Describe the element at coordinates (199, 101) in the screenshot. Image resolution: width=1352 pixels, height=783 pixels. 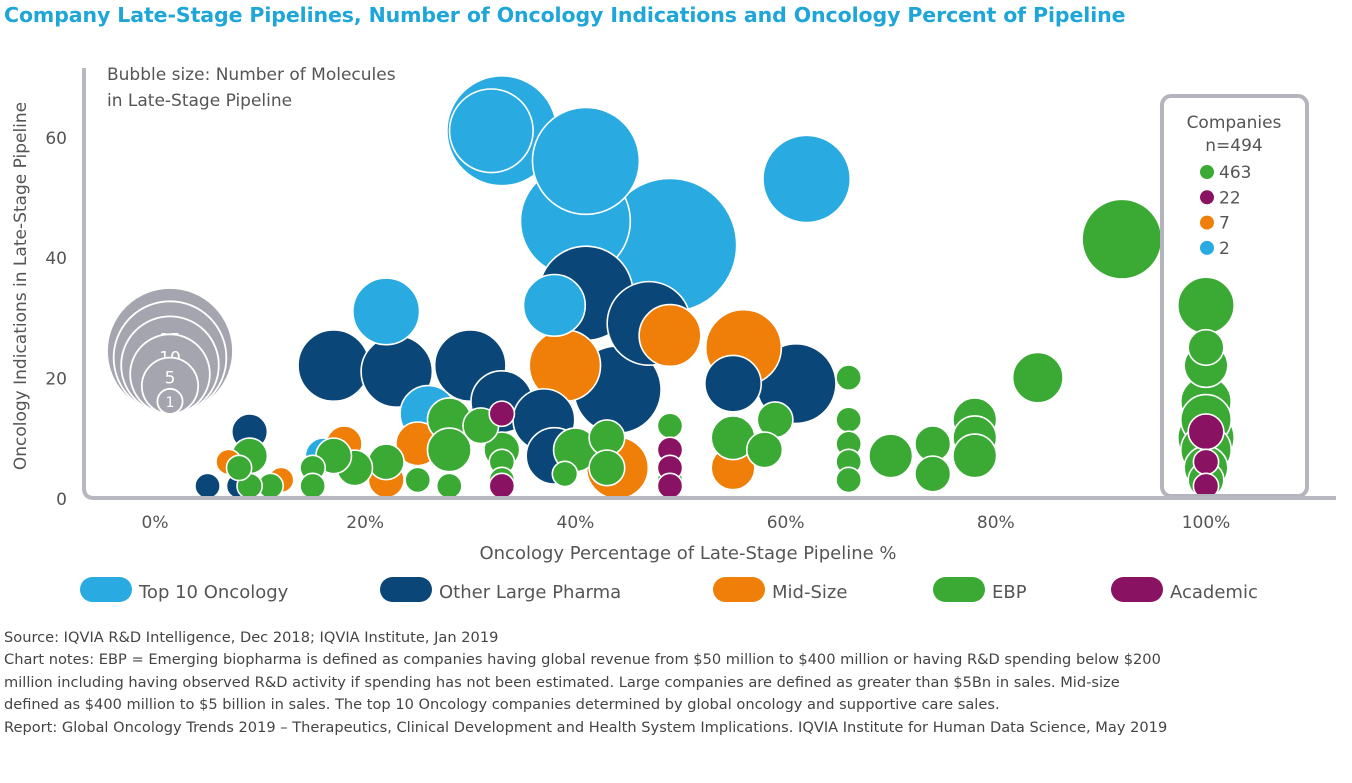
I see `size-key-title-line-2: in Late-Stage Pipeline` at that location.